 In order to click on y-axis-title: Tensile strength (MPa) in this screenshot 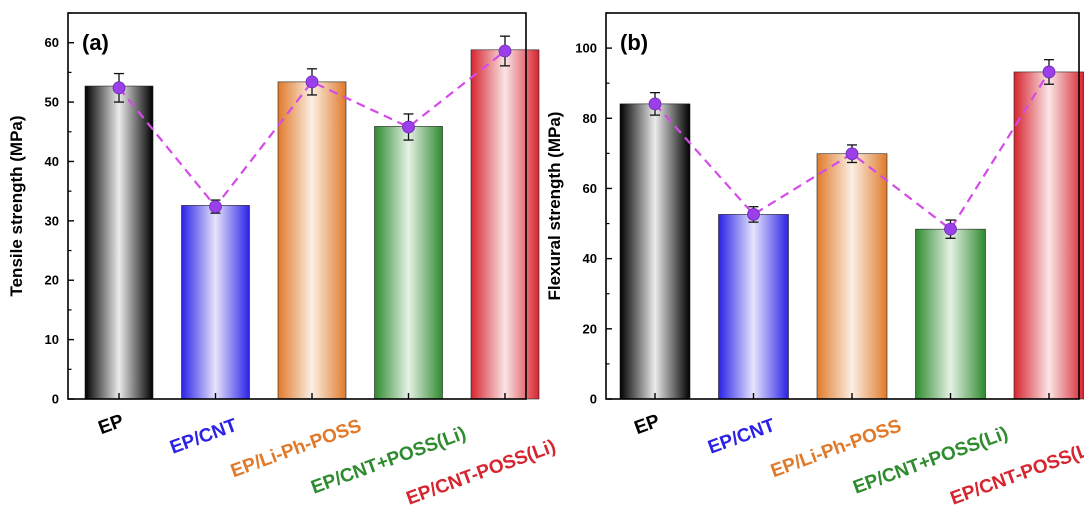, I will do `click(16, 205)`.